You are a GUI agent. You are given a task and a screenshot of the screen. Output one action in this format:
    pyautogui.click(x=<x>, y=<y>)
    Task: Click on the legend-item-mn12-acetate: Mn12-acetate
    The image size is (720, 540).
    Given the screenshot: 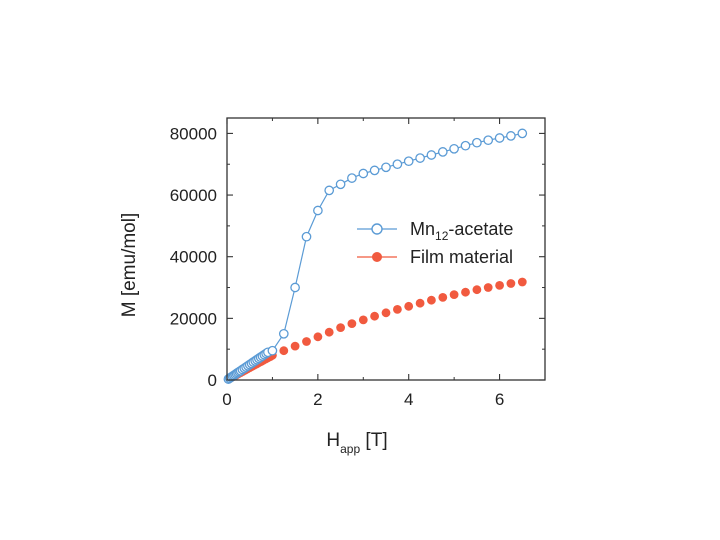 What is the action you would take?
    pyautogui.click(x=435, y=231)
    